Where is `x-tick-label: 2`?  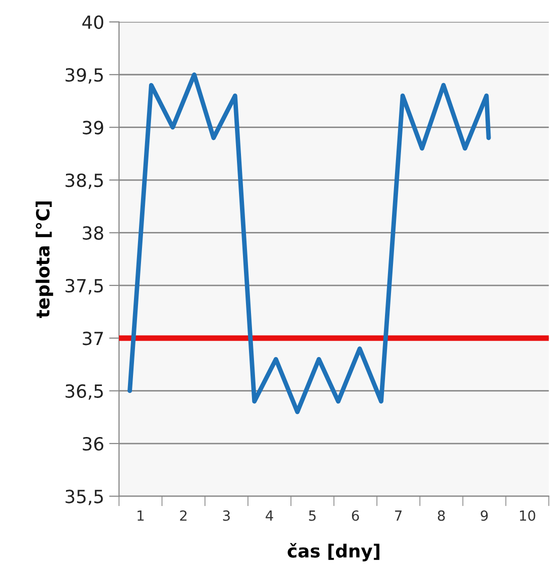 x-tick-label: 2 is located at coordinates (183, 515).